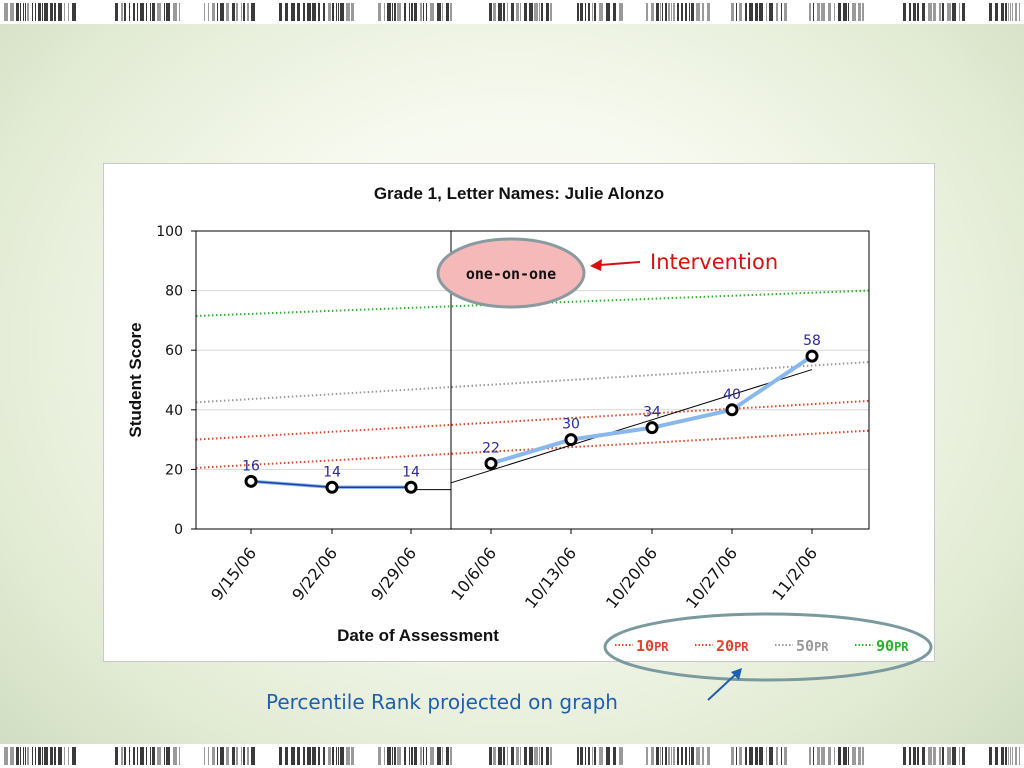 This screenshot has height=768, width=1024. Describe the element at coordinates (550, 578) in the screenshot. I see `x-tick-label: 10/13/06` at that location.